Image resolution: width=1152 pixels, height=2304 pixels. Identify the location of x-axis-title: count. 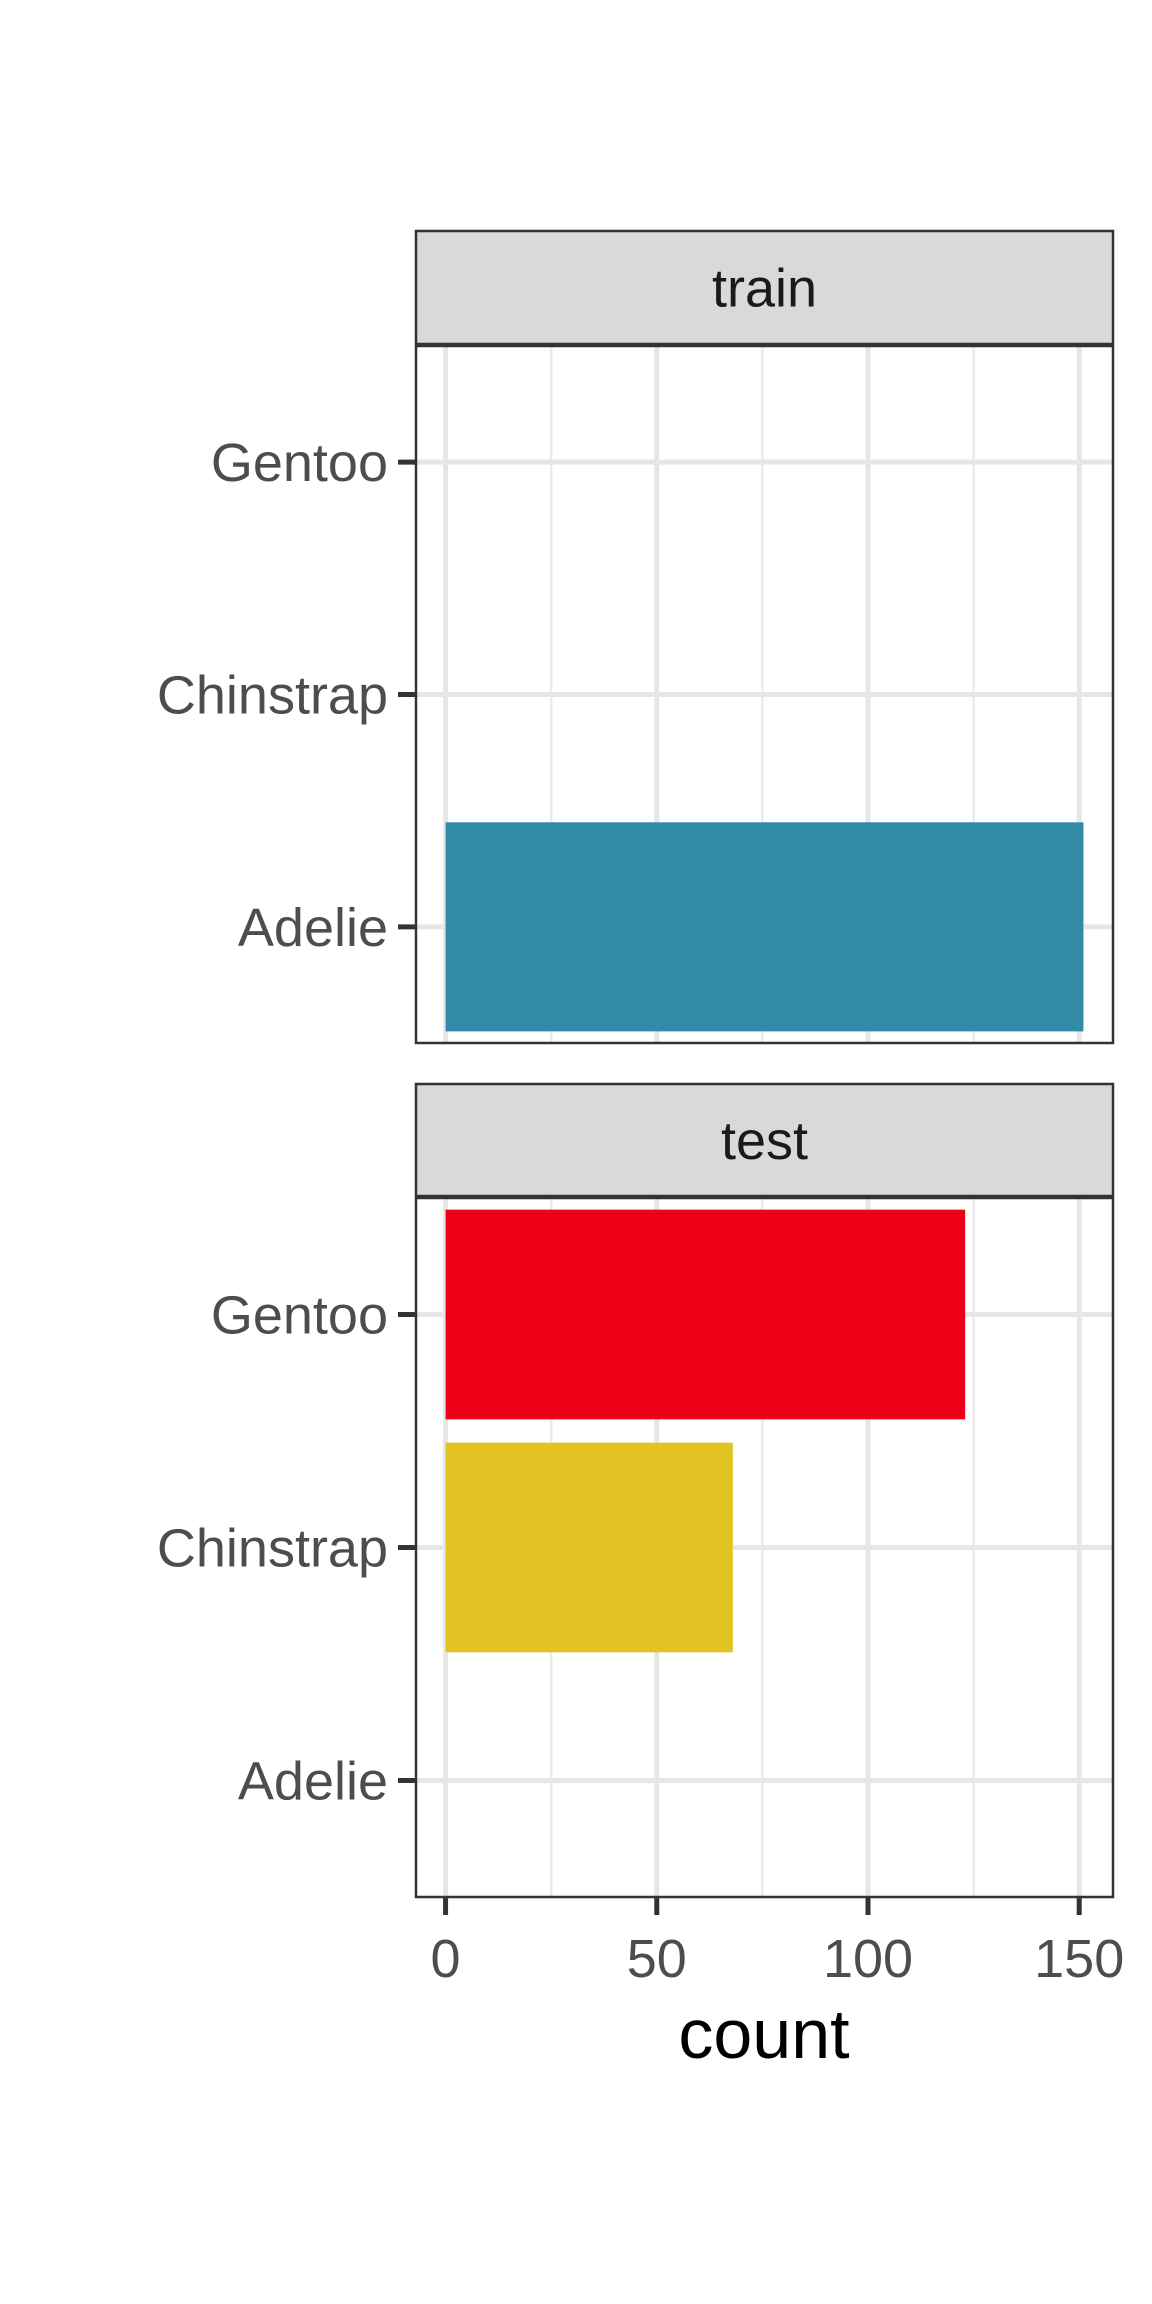
(763, 2034).